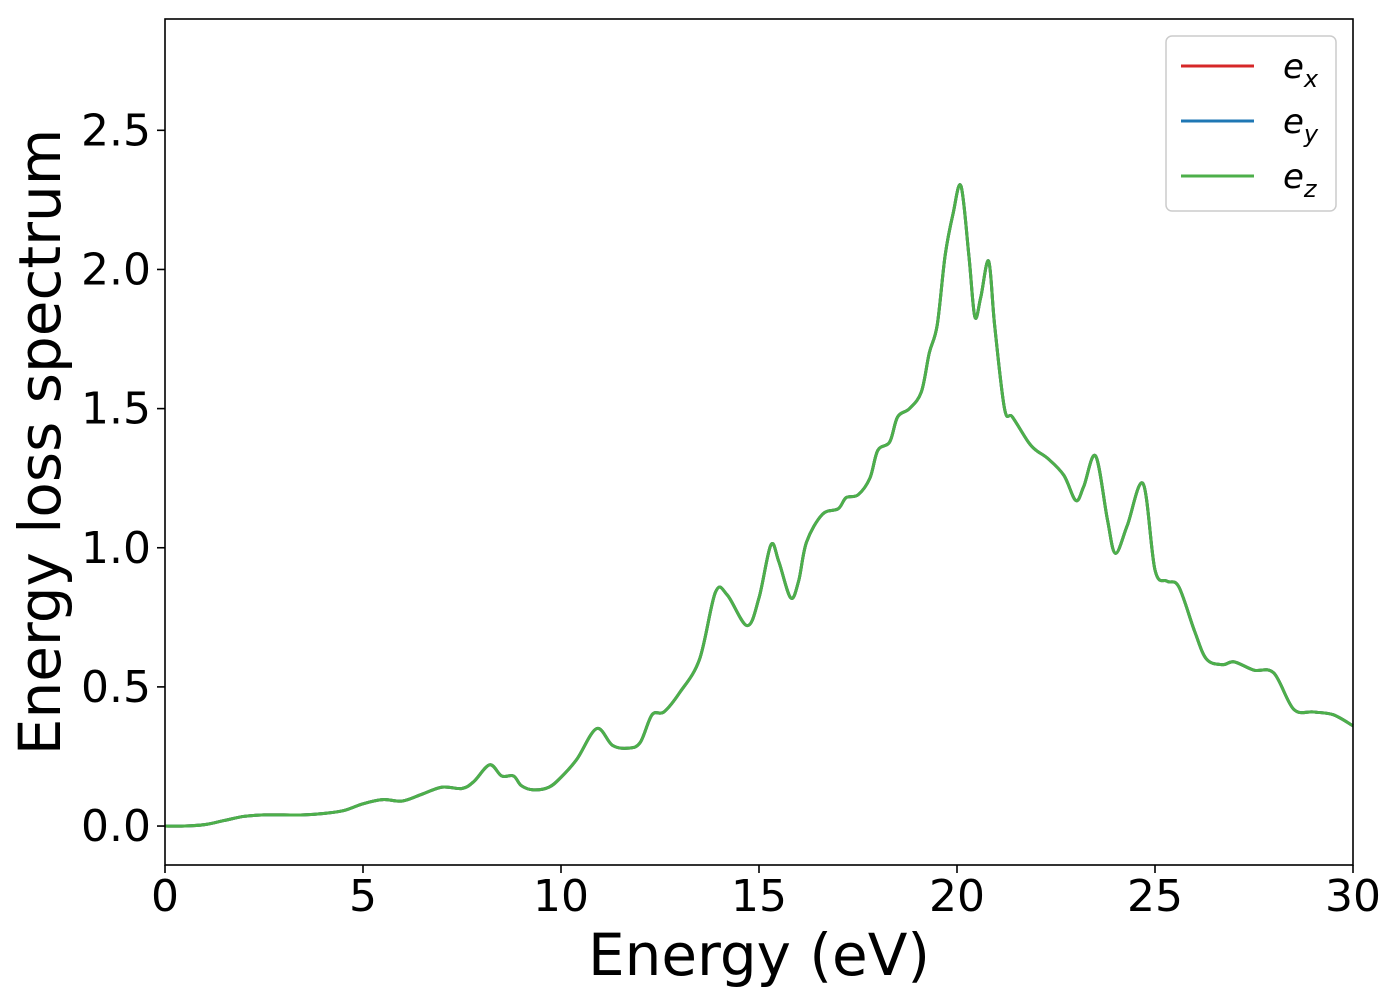 This screenshot has width=1400, height=1000. Describe the element at coordinates (116, 548) in the screenshot. I see `y-tick-label: 1.0` at that location.